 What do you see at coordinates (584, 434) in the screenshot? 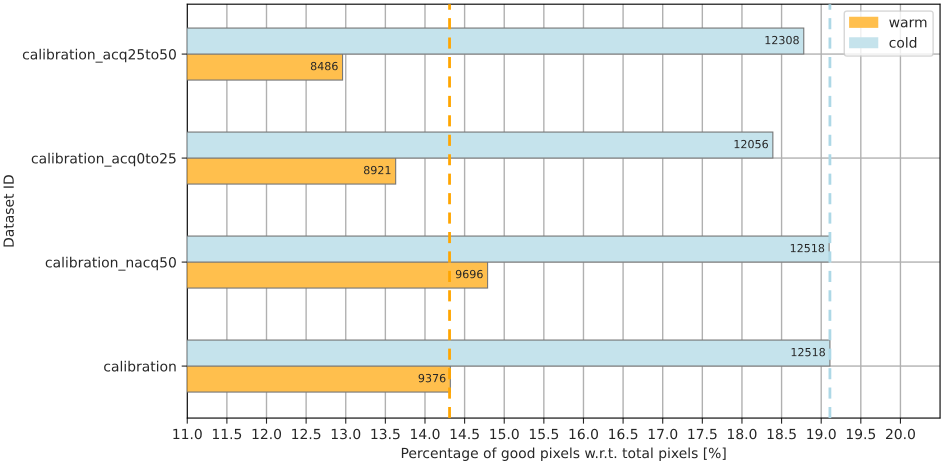
I see `x-tick-label: 16.0` at bounding box center [584, 434].